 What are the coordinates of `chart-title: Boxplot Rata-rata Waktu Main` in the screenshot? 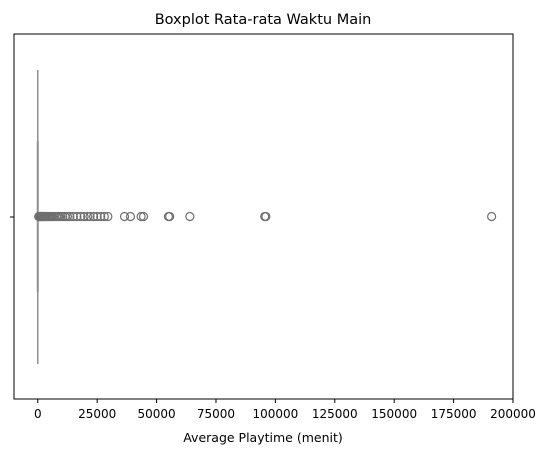 It's located at (263, 20).